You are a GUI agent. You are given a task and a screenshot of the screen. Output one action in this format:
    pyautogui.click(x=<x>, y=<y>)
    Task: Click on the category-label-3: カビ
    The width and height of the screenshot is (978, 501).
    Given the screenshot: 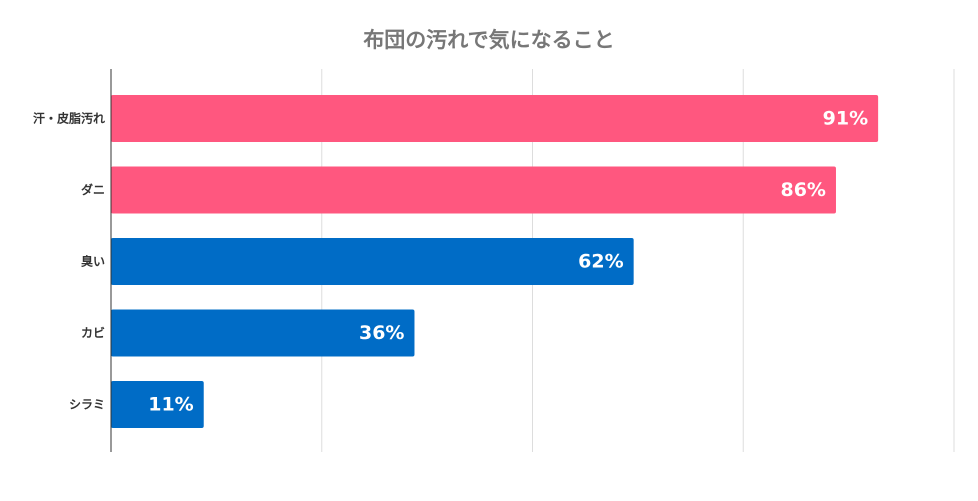 What is the action you would take?
    pyautogui.click(x=93, y=332)
    